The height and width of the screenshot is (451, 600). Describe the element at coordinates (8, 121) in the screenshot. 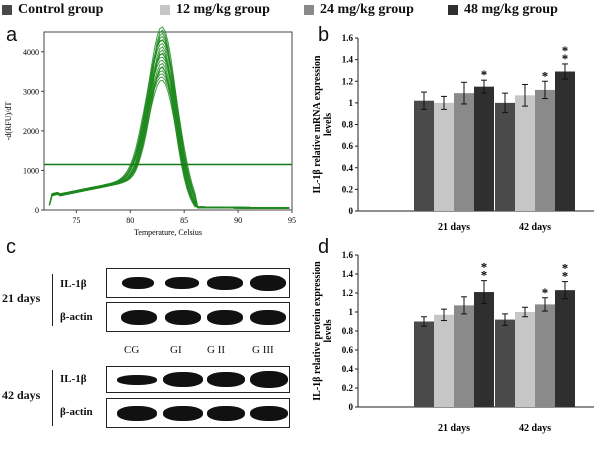

I see `y-axis-label: -d(RFU)/dT` at that location.